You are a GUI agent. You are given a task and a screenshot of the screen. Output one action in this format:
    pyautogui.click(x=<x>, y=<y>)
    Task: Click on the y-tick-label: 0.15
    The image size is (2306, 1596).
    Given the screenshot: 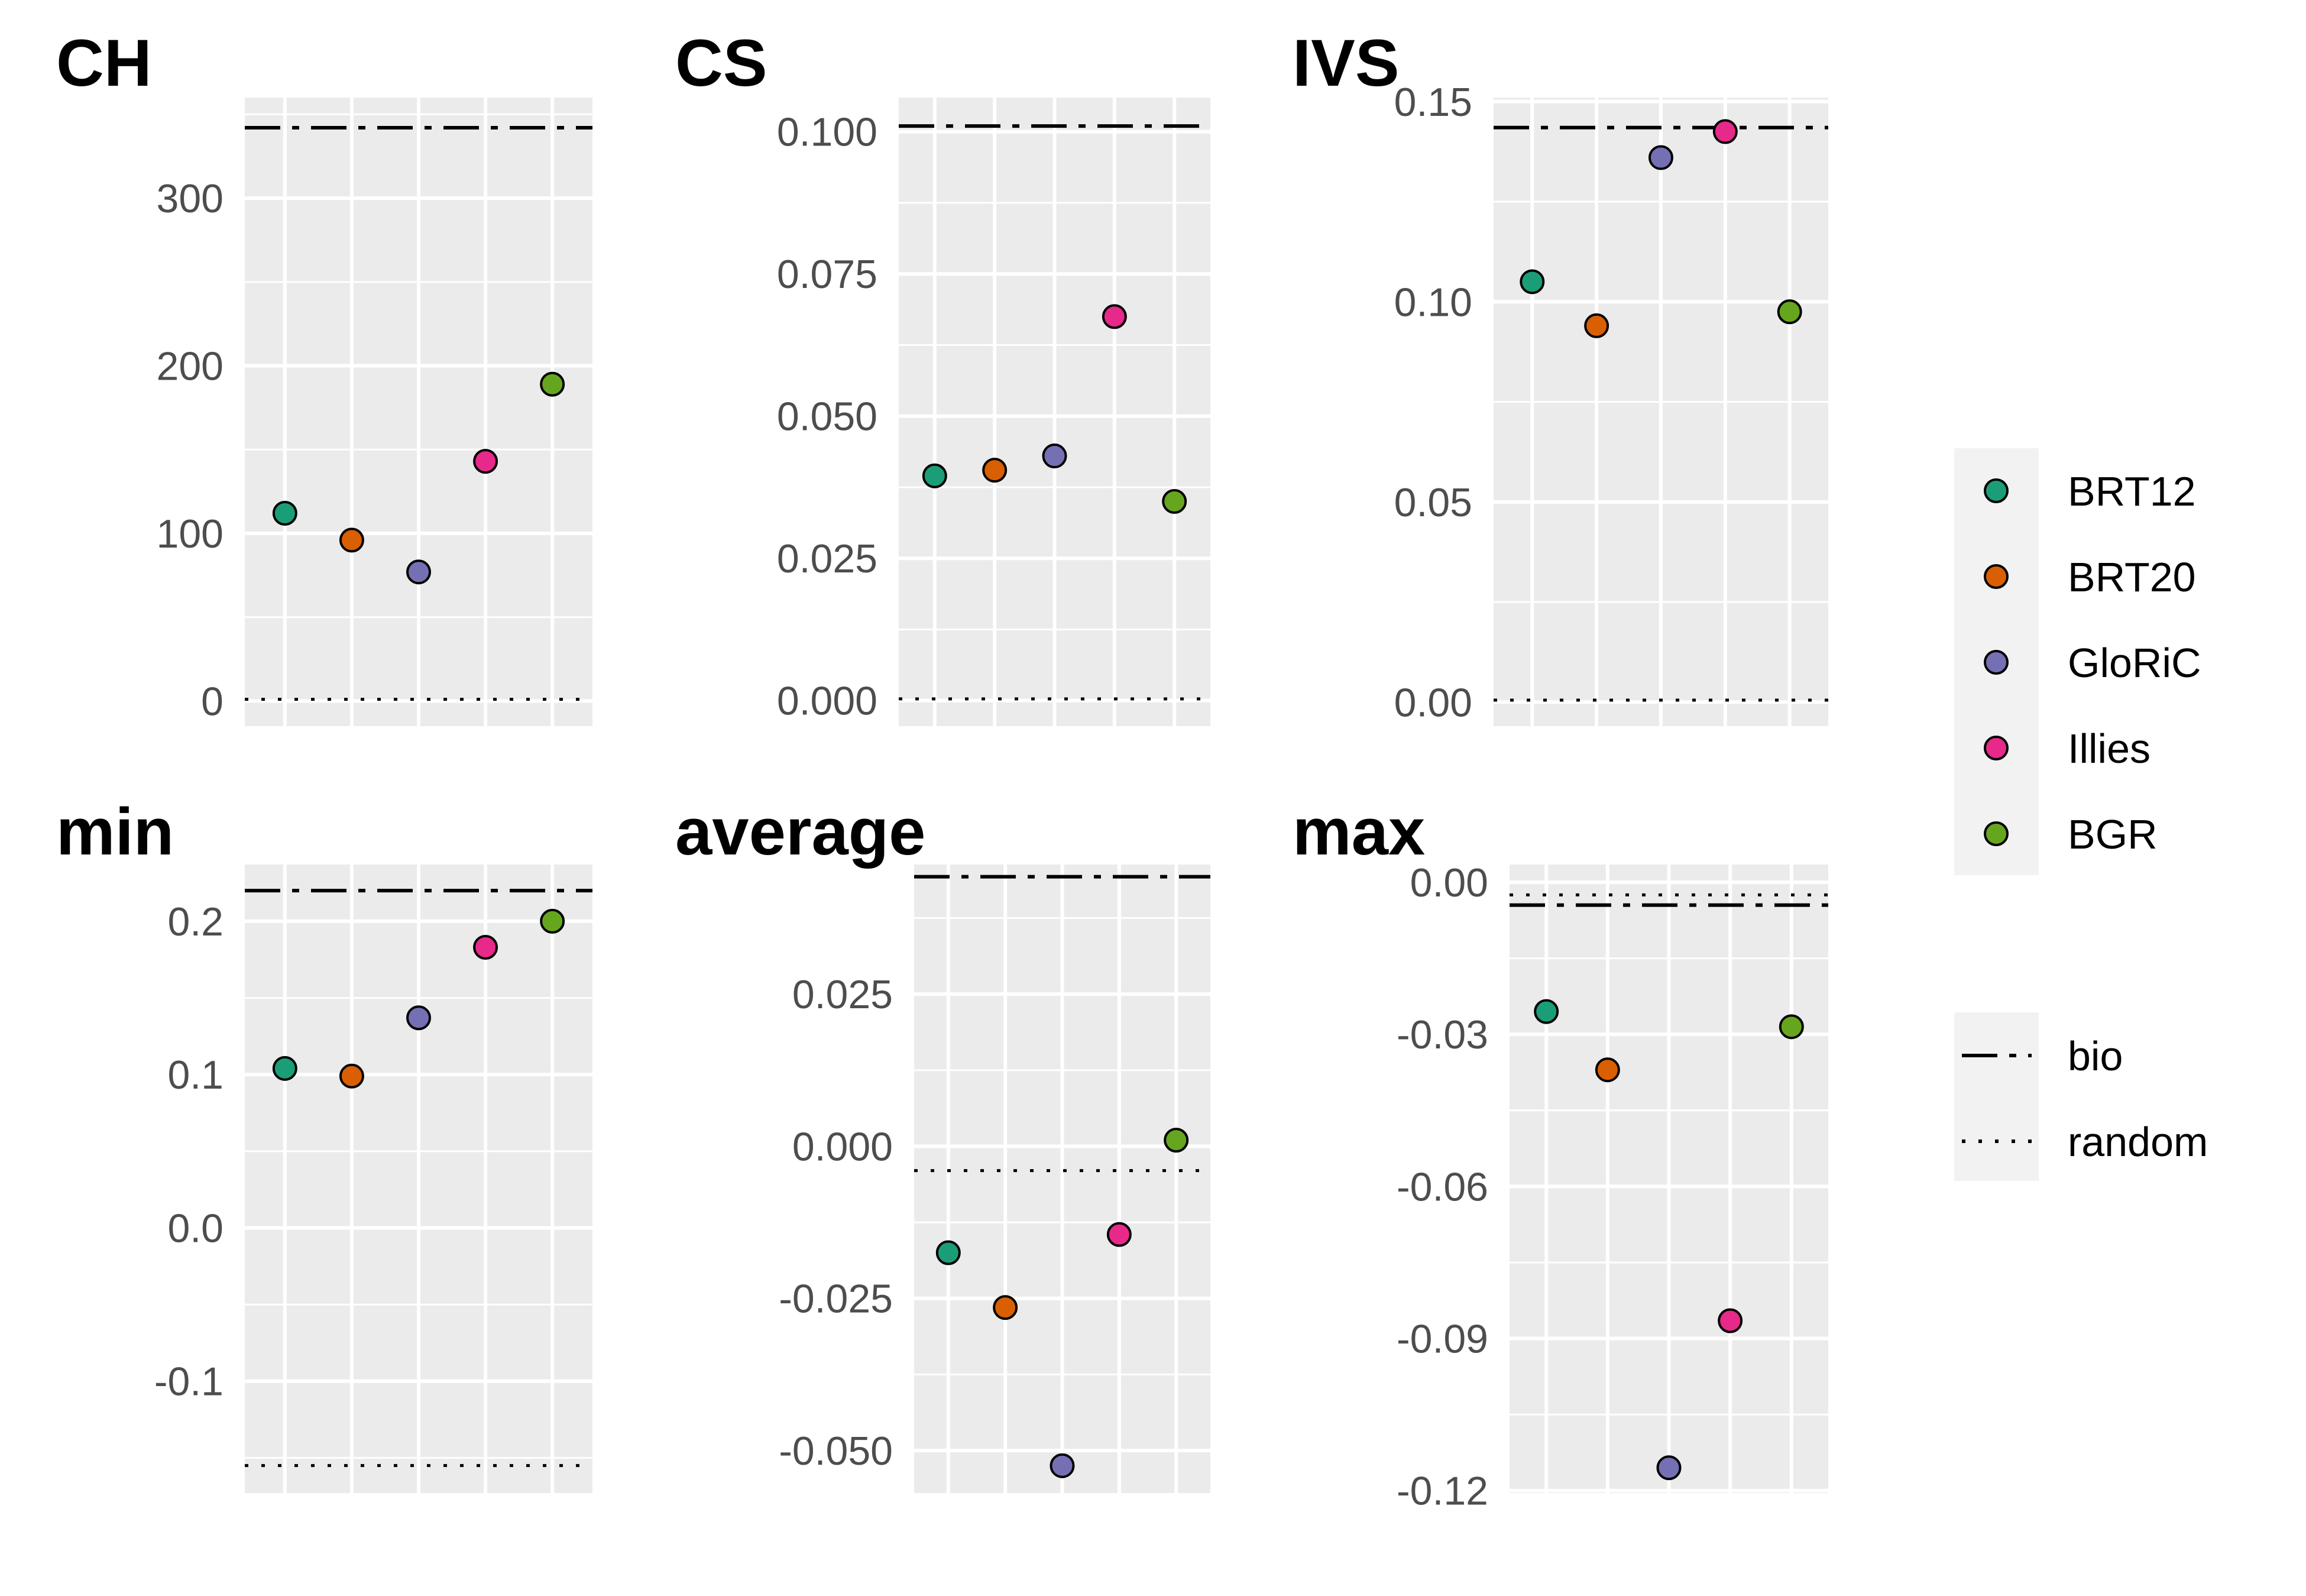 What is the action you would take?
    pyautogui.click(x=1433, y=102)
    